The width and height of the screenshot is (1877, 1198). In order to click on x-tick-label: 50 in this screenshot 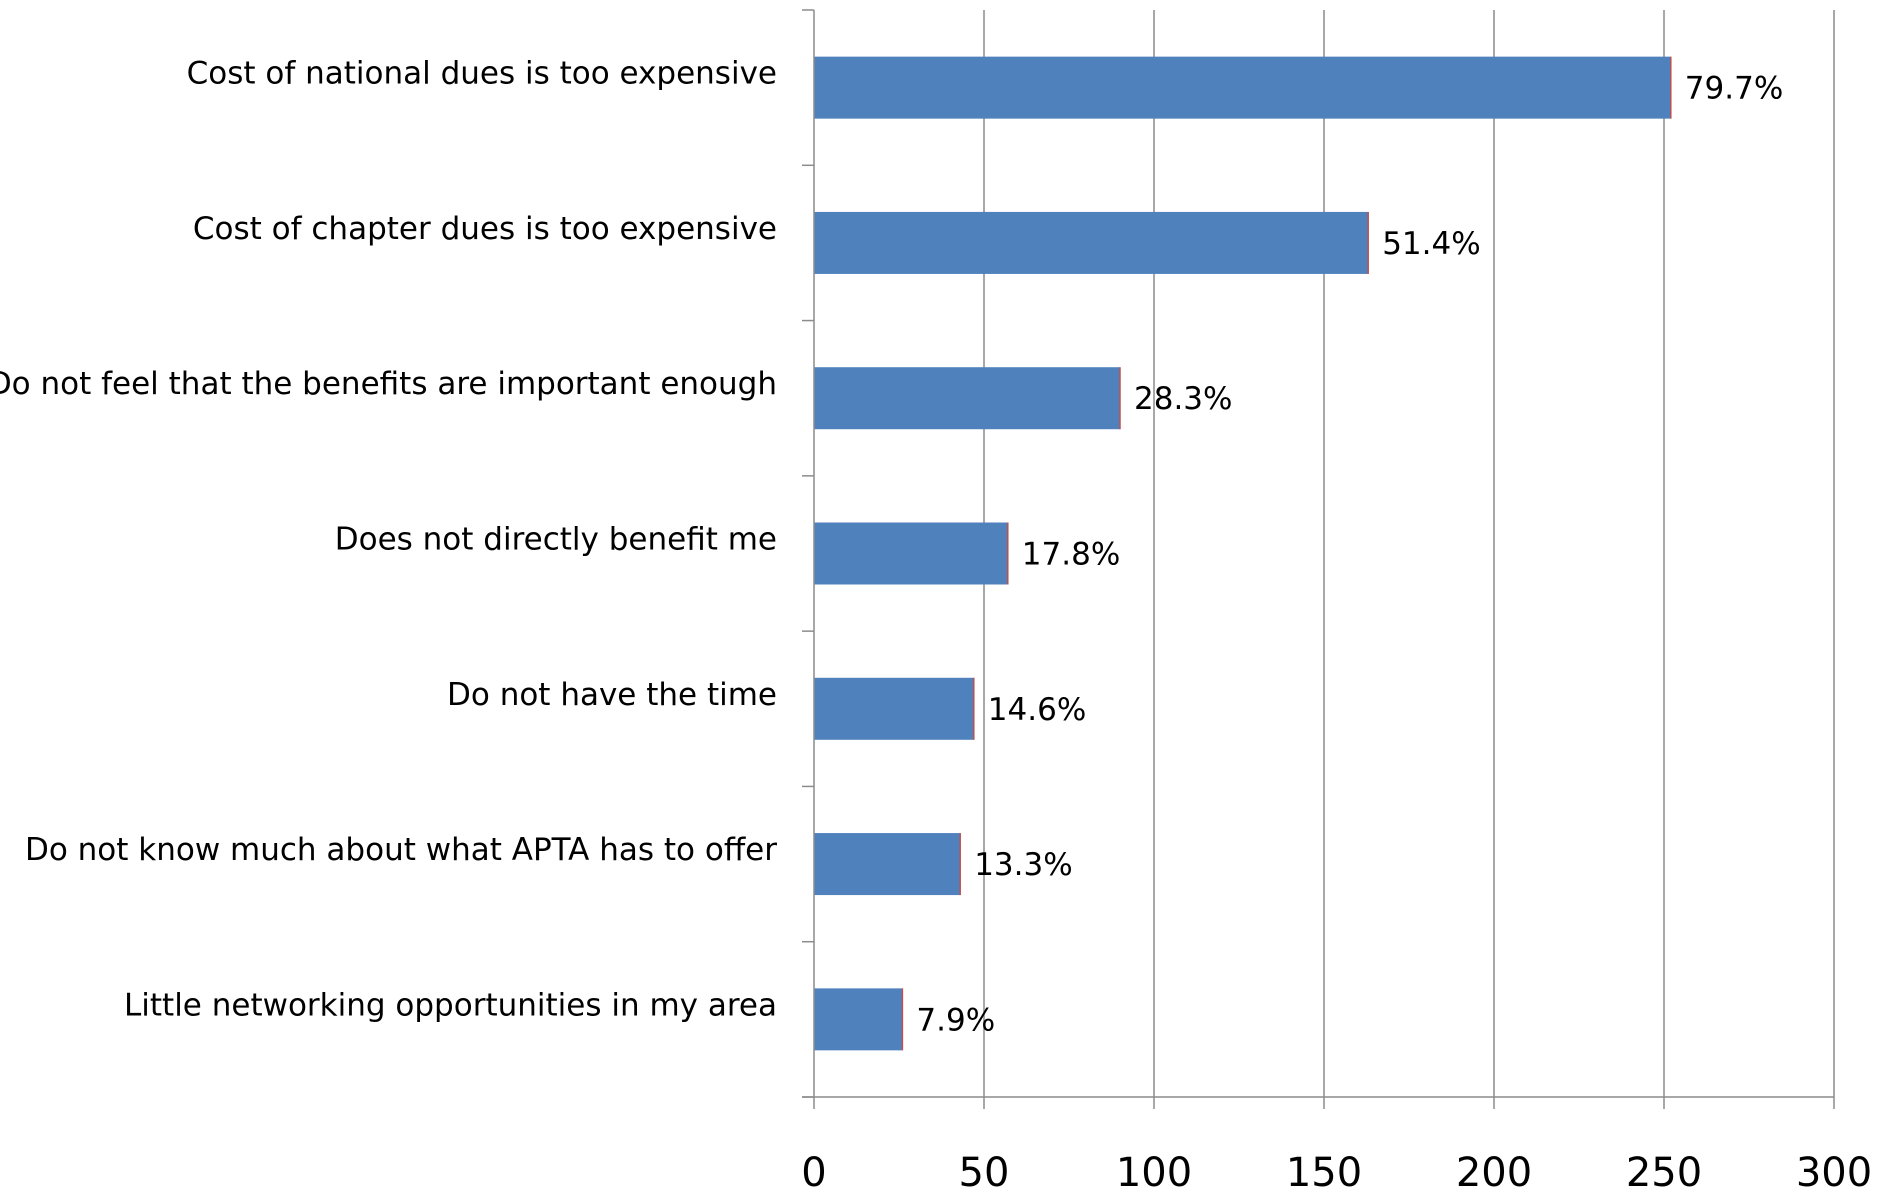, I will do `click(984, 1172)`.